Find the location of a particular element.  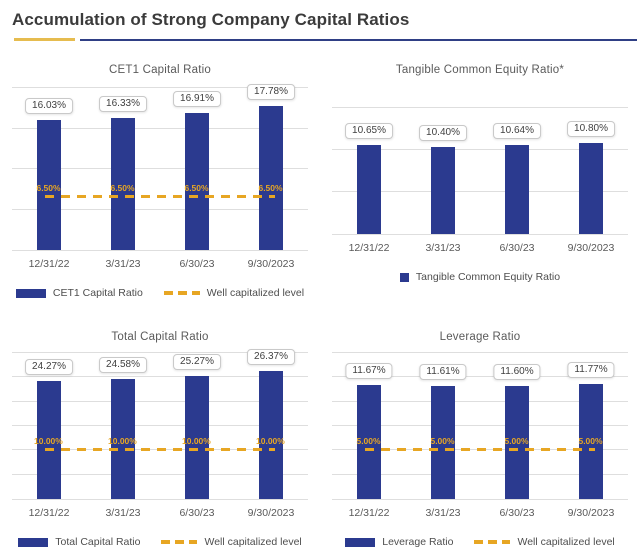

bar-group: 24.58% 10.00% is located at coordinates (123, 426).